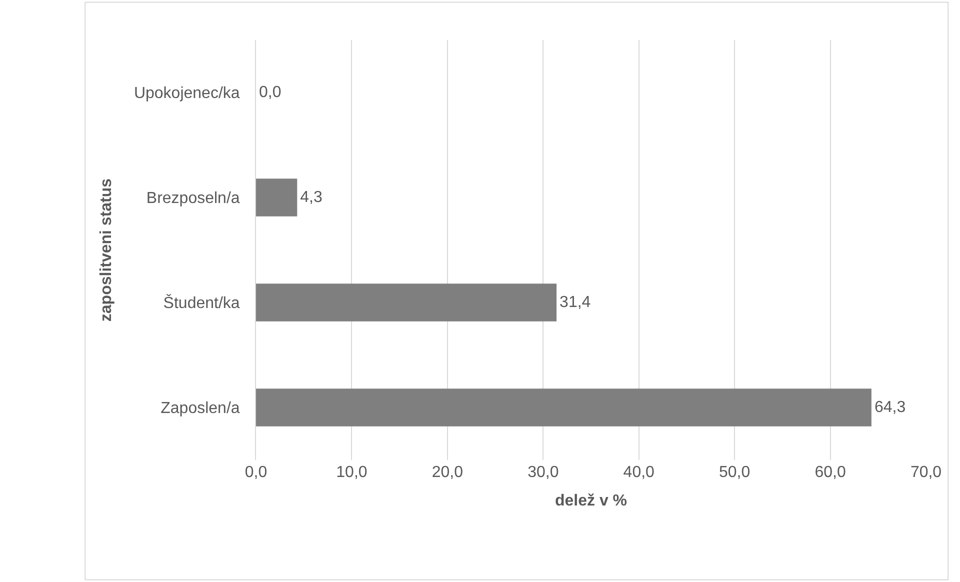 This screenshot has width=960, height=582. I want to click on data-label: 0,0, so click(270, 92).